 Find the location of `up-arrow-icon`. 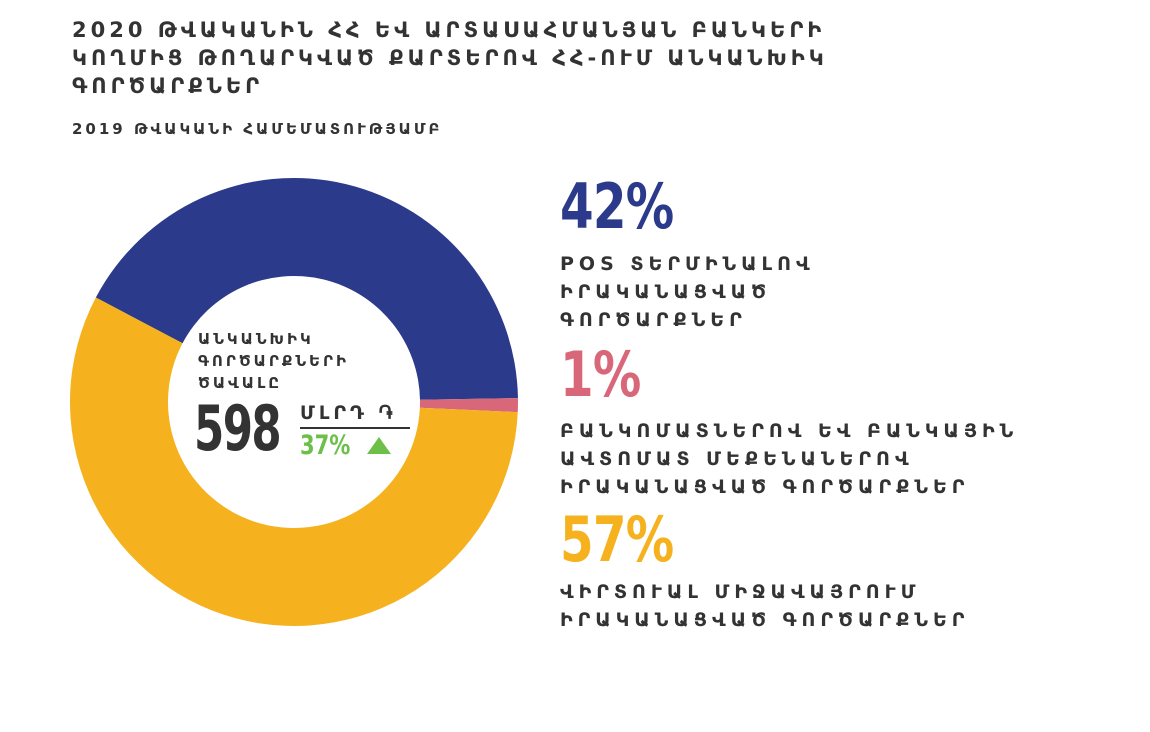

up-arrow-icon is located at coordinates (379, 445).